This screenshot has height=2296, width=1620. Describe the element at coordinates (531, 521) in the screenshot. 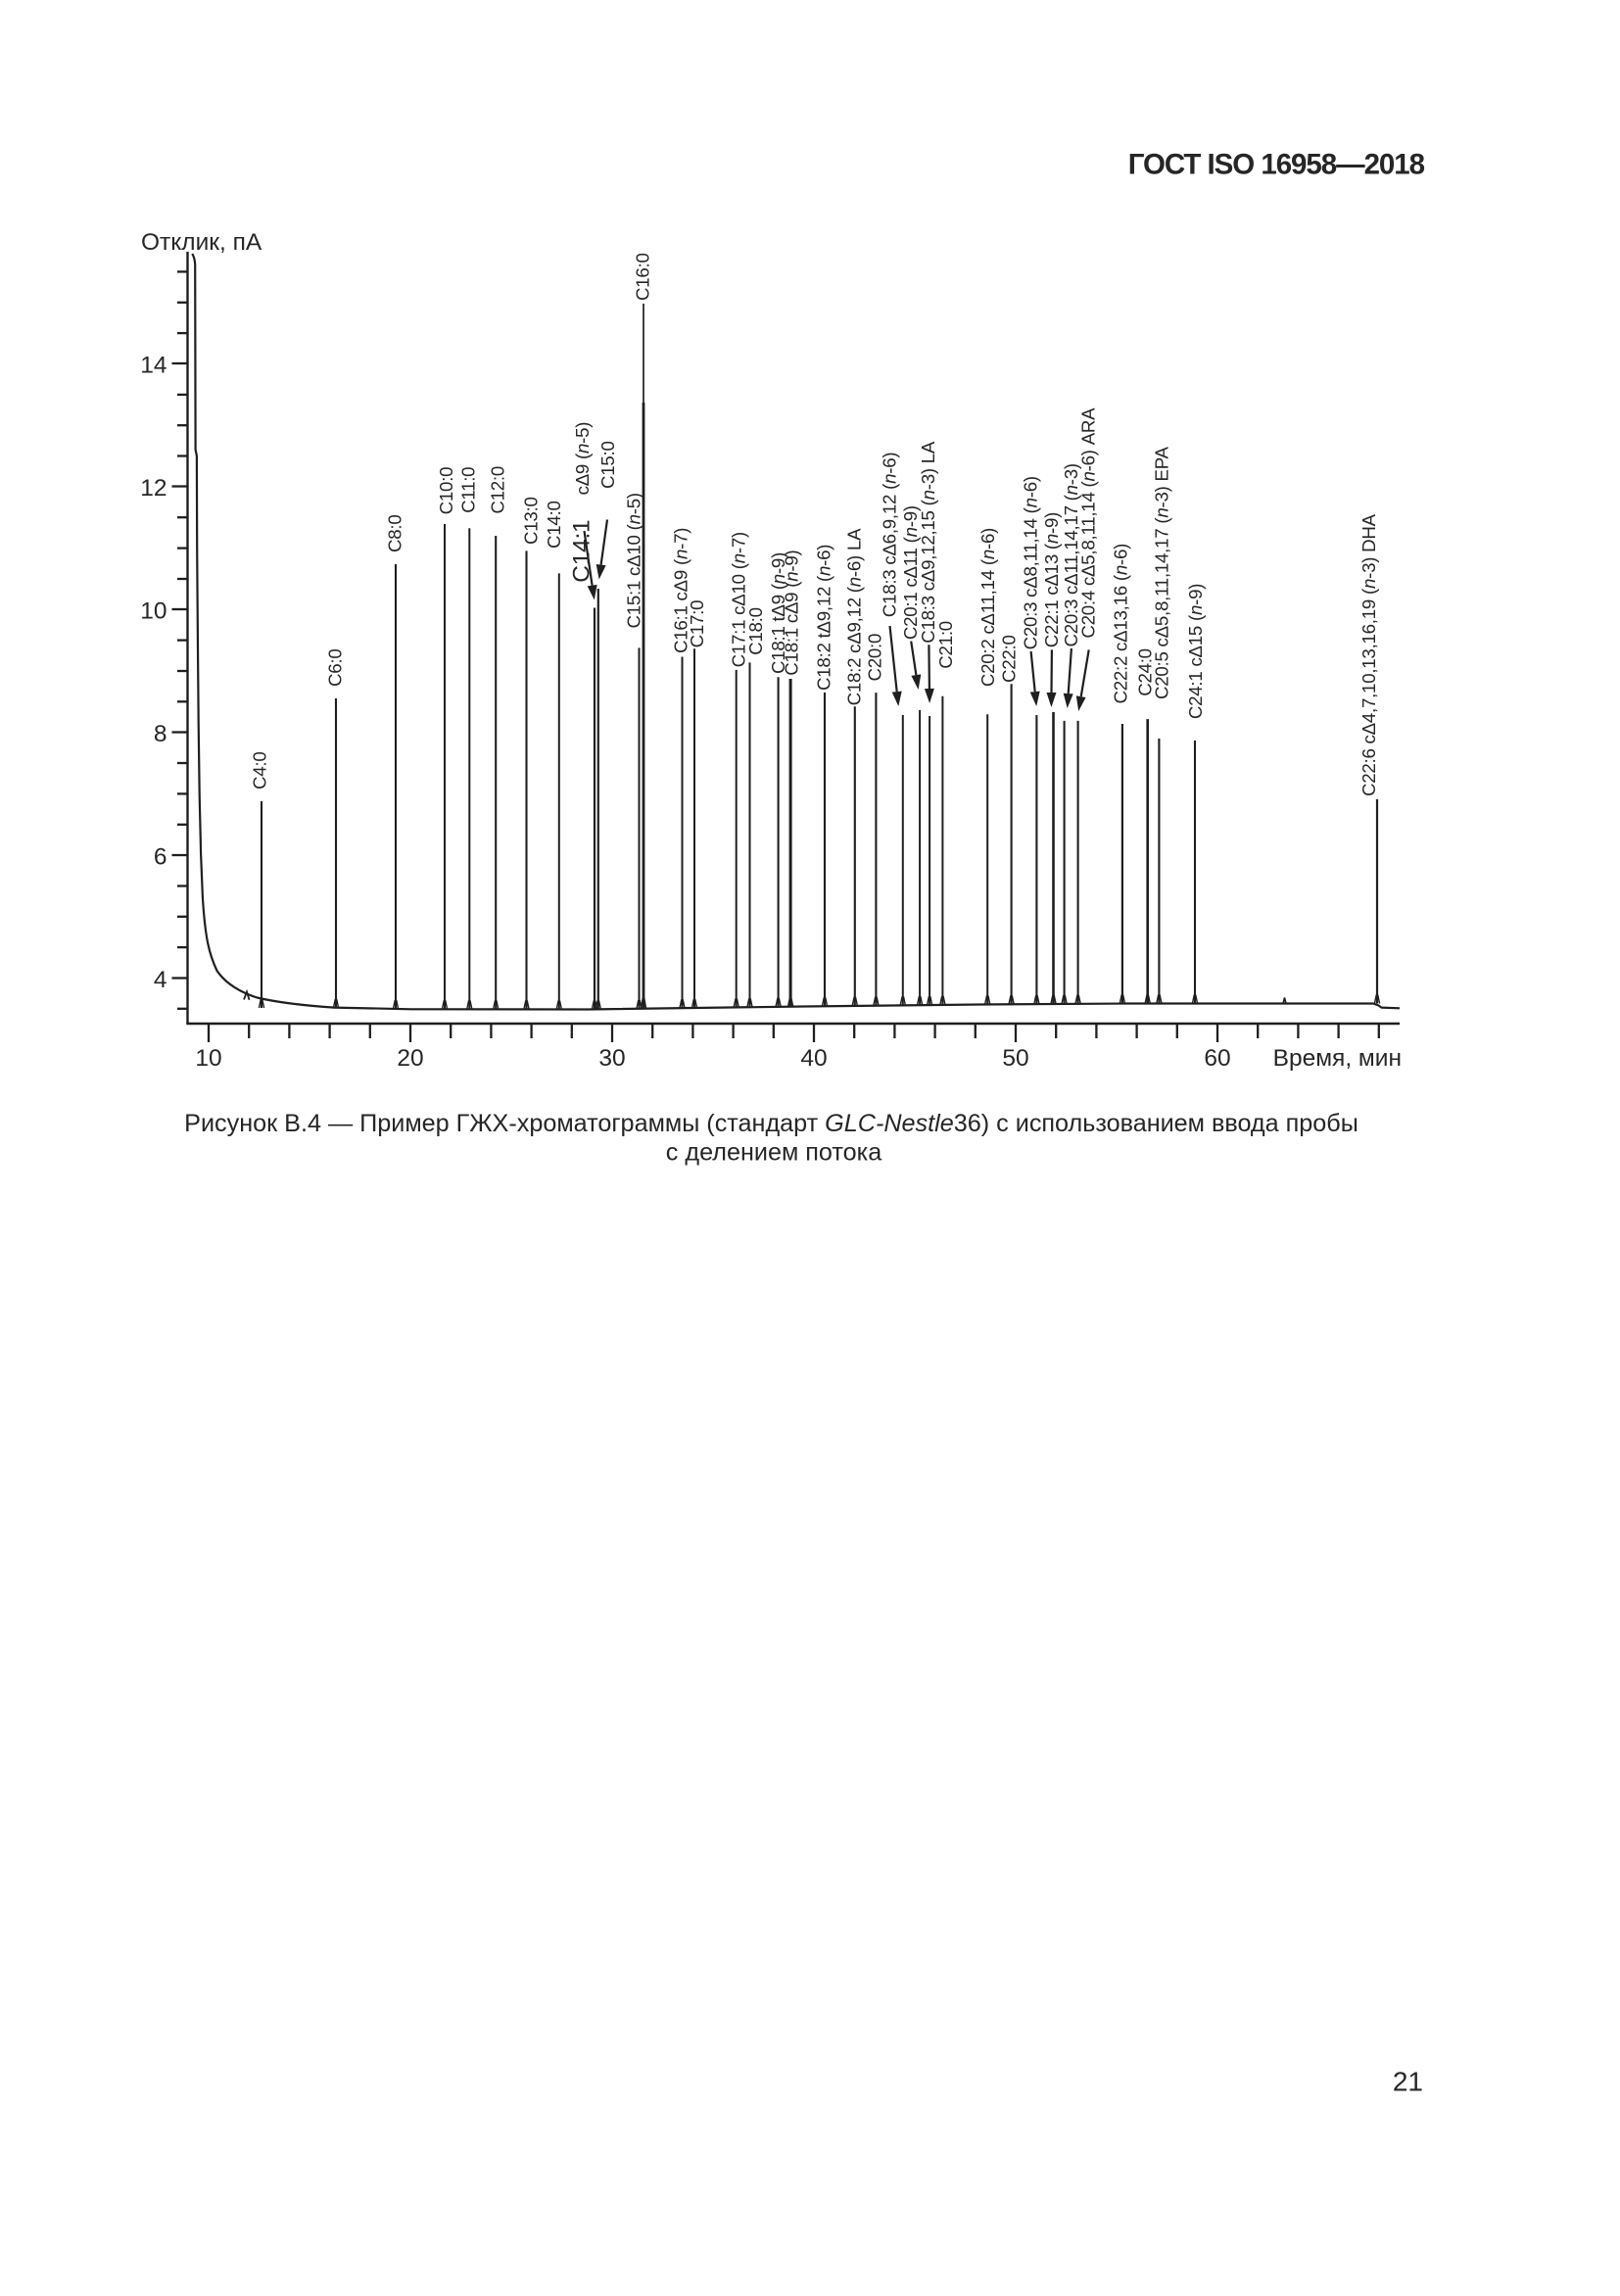

I see `svg-text: C13:0` at that location.